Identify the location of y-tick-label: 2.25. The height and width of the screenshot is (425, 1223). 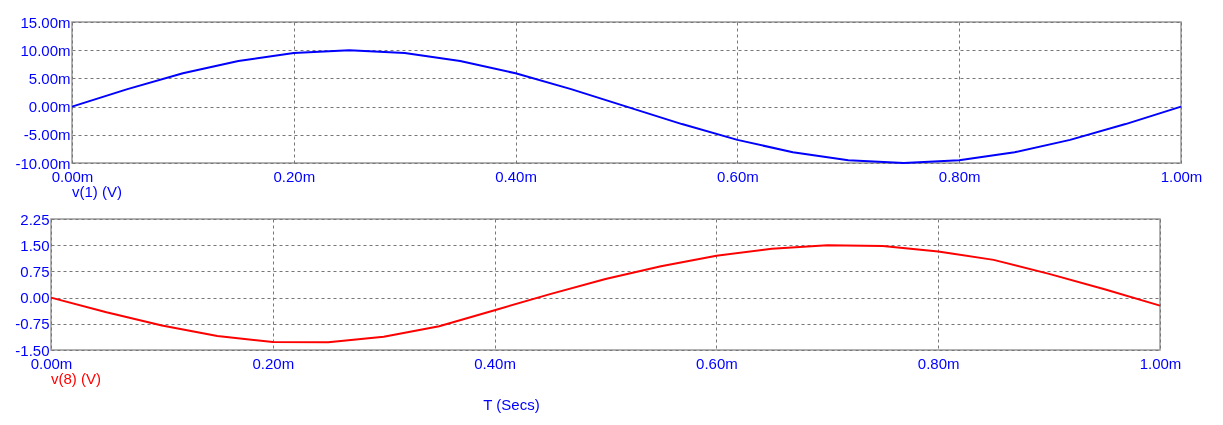
(35, 219).